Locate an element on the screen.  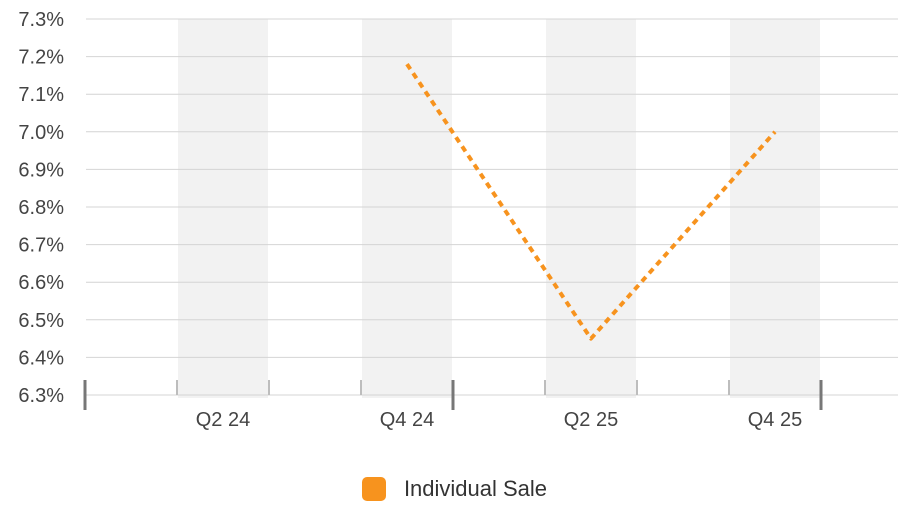
x-tick-label: Q2 24 is located at coordinates (223, 420).